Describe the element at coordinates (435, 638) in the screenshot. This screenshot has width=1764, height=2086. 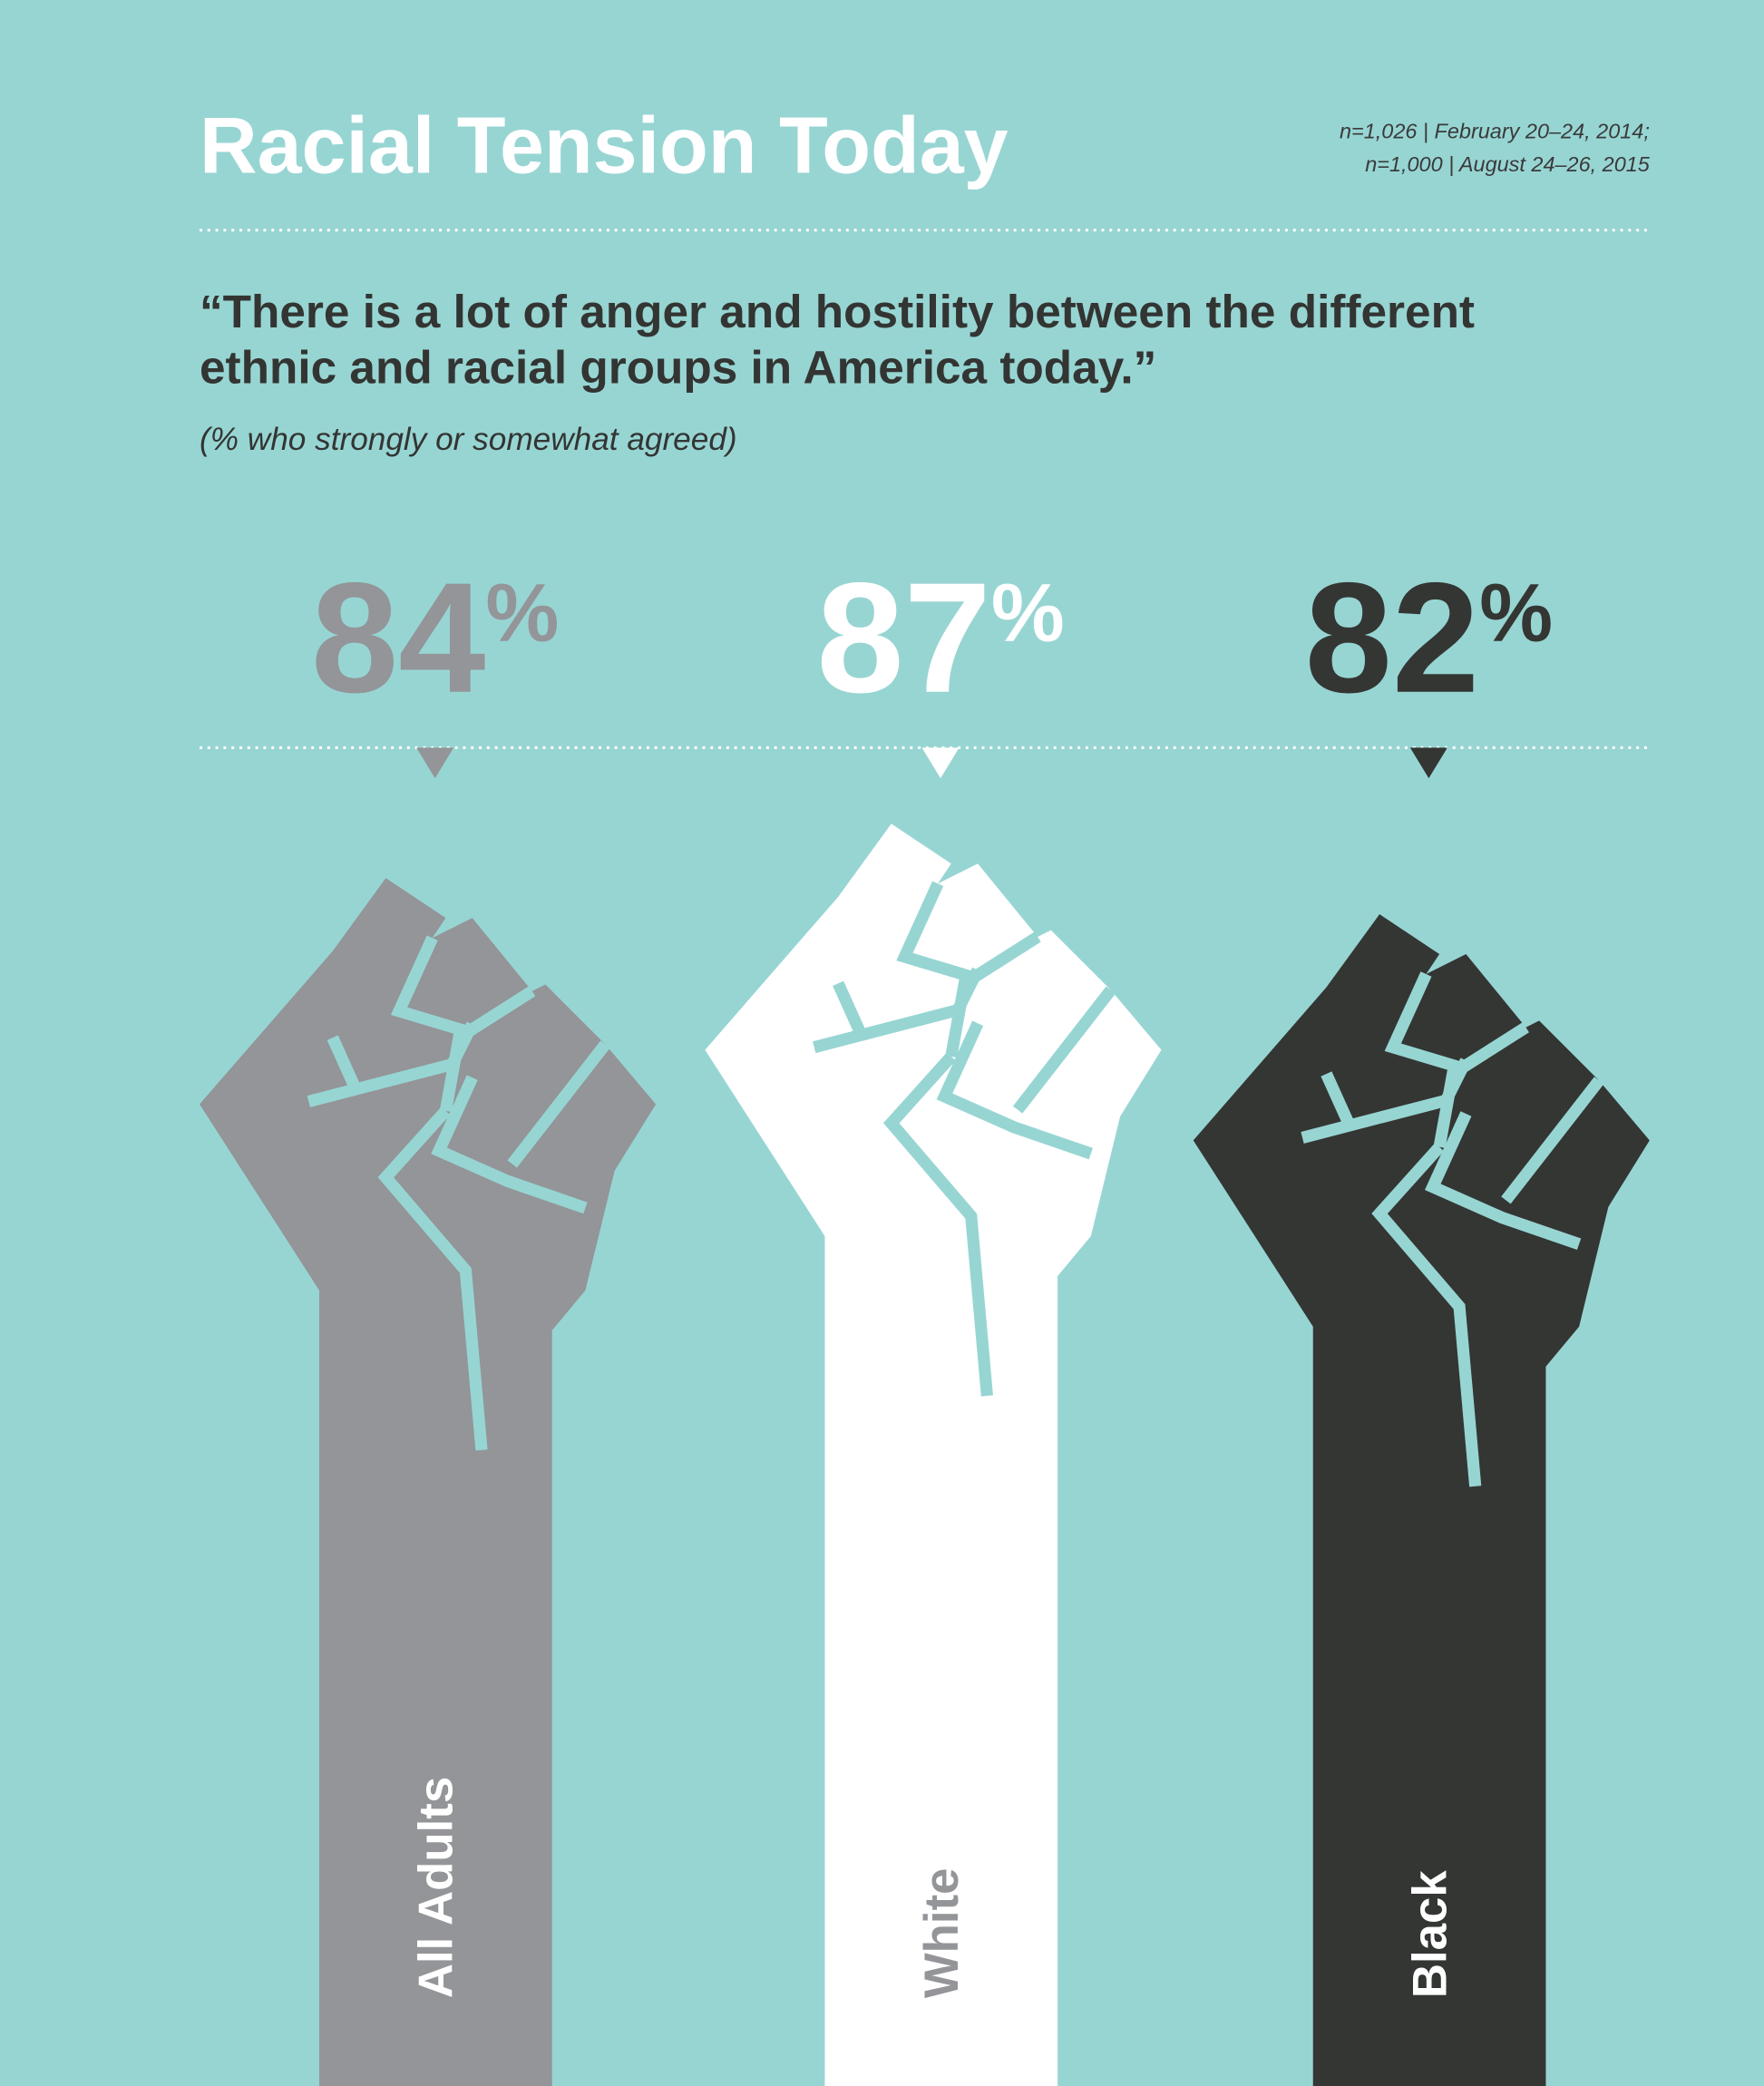
I see `value-label: 84%` at that location.